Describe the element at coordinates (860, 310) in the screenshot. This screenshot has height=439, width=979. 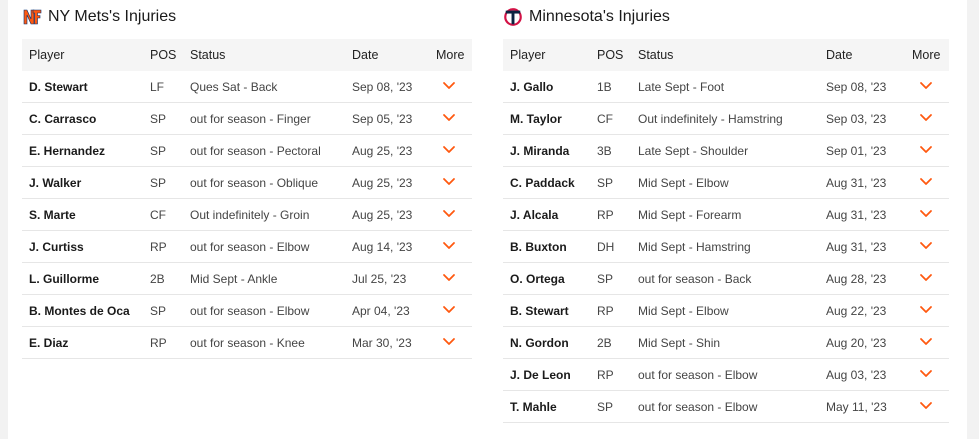
I see `injury-date: Aug 22, '23` at that location.